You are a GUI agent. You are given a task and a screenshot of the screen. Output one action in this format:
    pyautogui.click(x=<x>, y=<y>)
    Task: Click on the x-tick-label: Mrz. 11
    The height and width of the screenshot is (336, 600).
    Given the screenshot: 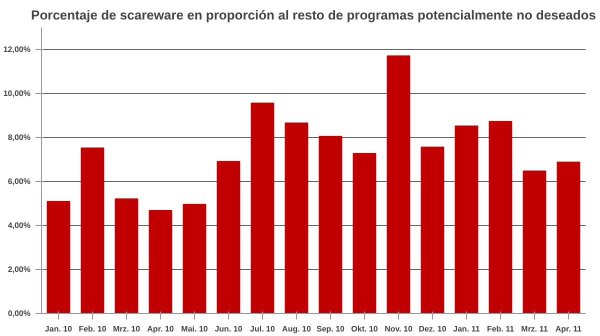 What is the action you would take?
    pyautogui.click(x=534, y=329)
    